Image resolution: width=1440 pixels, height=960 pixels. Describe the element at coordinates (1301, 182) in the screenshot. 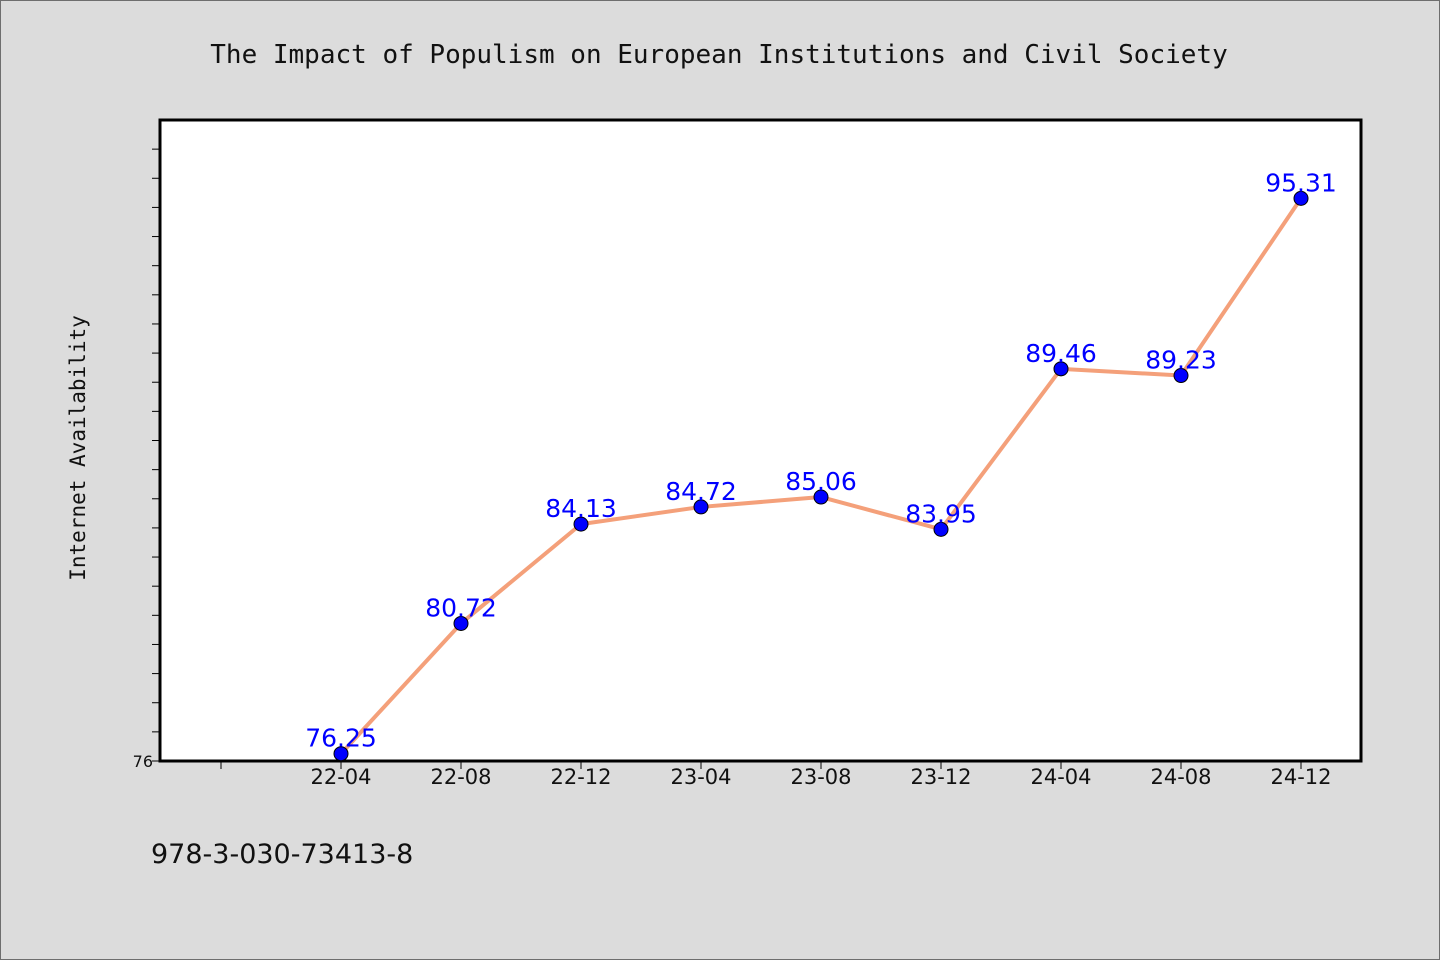

I see `data-label: 95.31` at that location.